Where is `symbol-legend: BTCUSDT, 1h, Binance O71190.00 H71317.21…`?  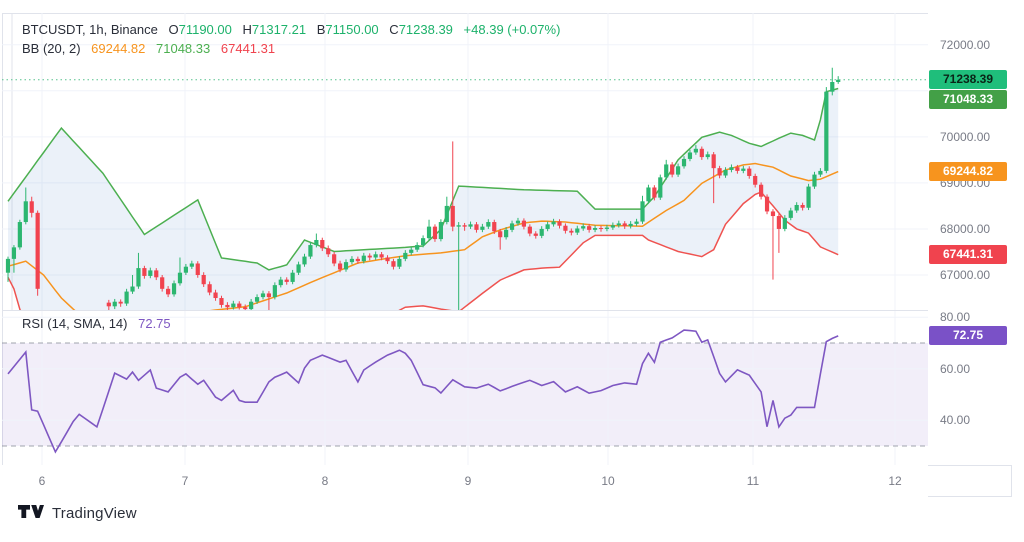
symbol-legend: BTCUSDT, 1h, Binance O71190.00 H71317.21… is located at coordinates (291, 29).